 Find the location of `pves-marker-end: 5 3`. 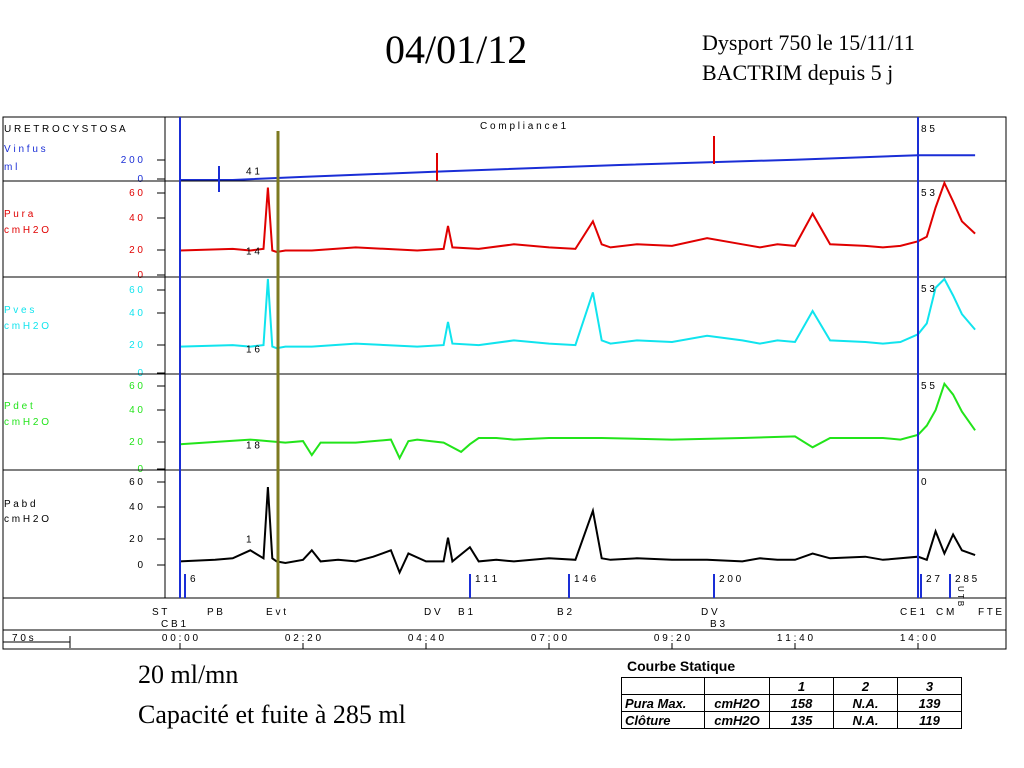

pves-marker-end: 5 3 is located at coordinates (928, 289).